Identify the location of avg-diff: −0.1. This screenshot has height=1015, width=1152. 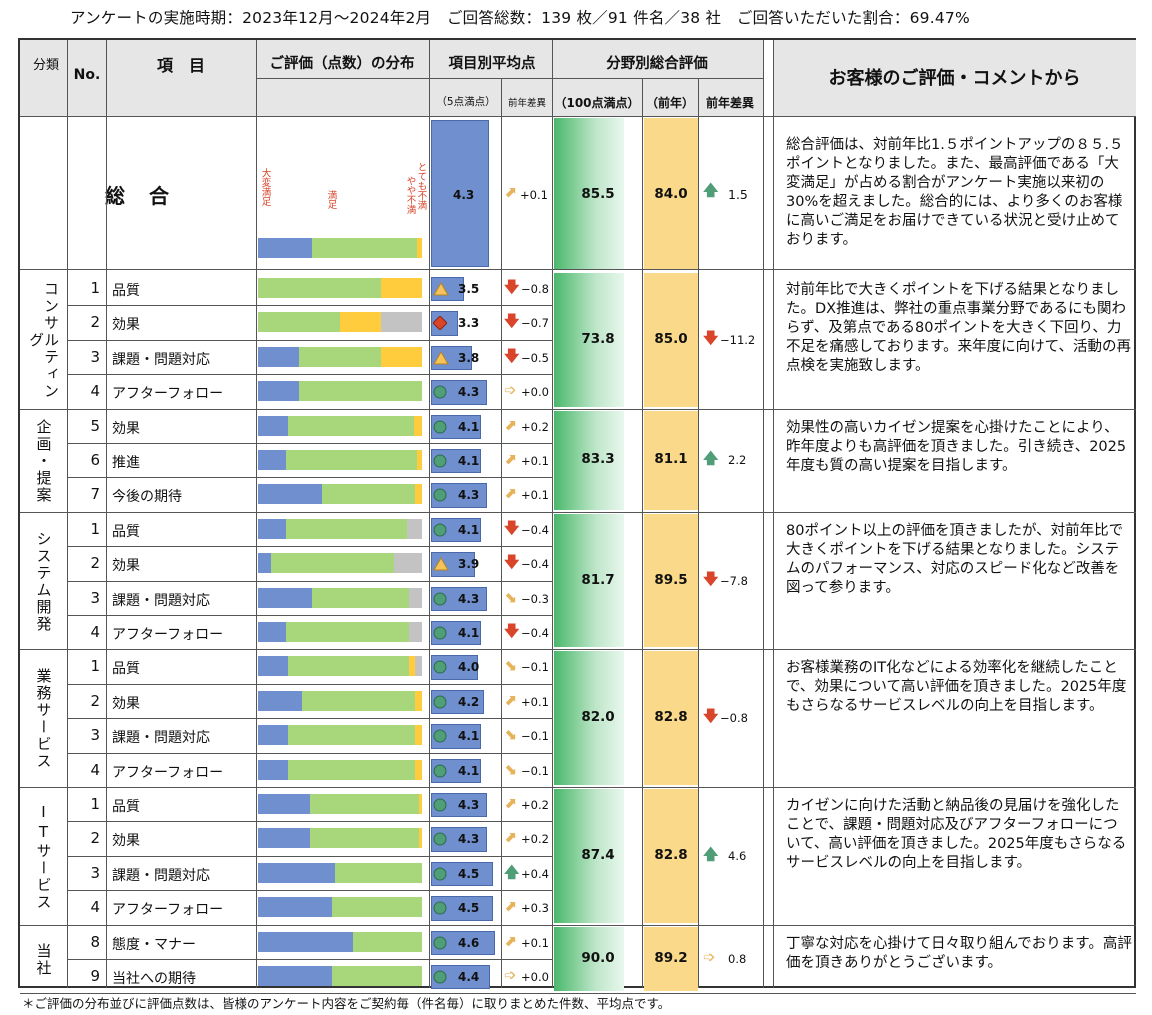
(535, 770).